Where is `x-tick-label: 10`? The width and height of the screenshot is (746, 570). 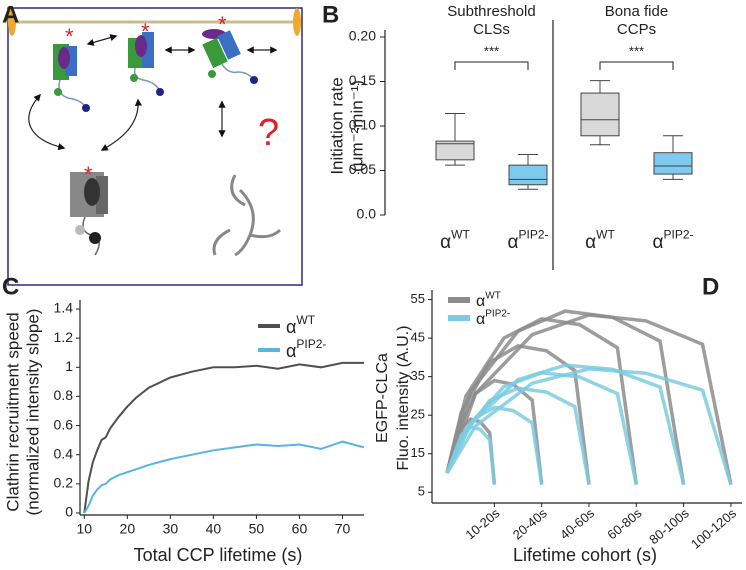
x-tick-label: 10 is located at coordinates (85, 529).